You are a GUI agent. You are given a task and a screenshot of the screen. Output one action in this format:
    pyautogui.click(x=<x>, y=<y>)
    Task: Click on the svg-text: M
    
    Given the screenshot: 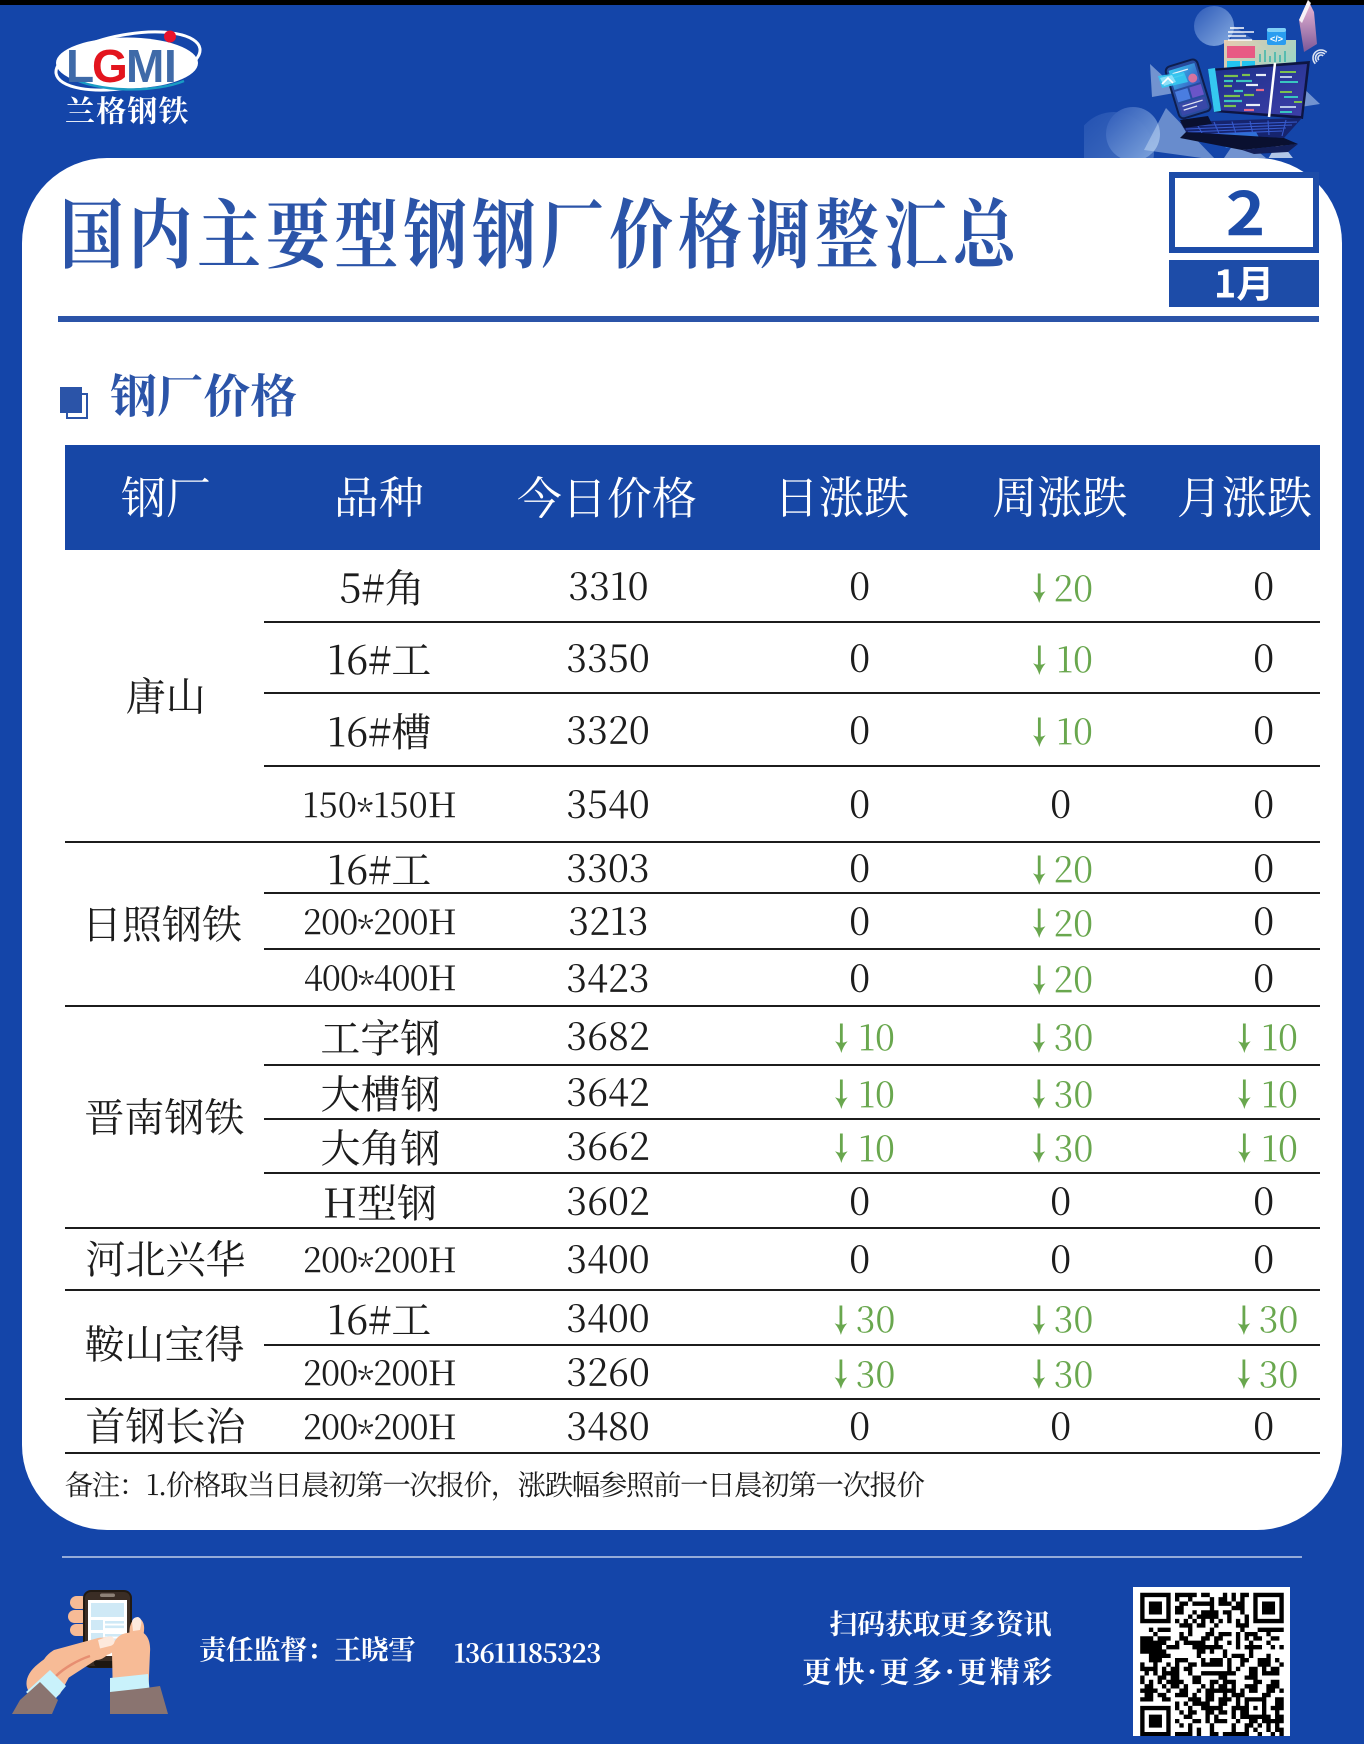 What is the action you would take?
    pyautogui.click(x=145, y=66)
    